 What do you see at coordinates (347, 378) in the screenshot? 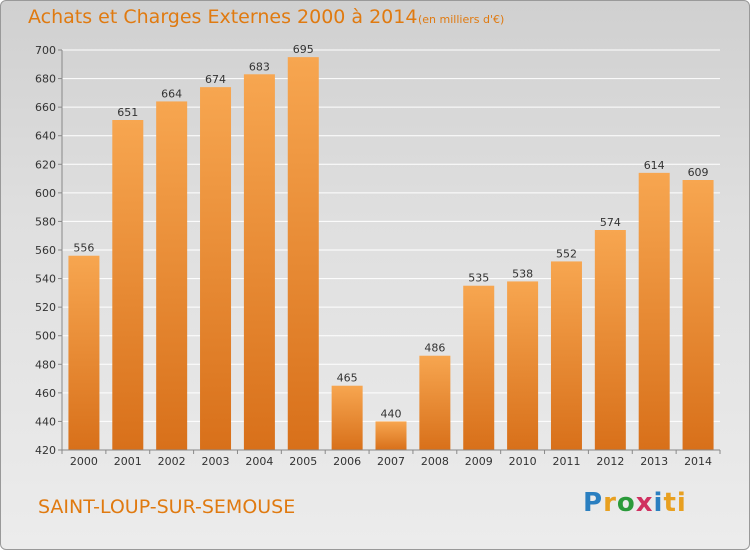
I see `data-label-2006: 465` at bounding box center [347, 378].